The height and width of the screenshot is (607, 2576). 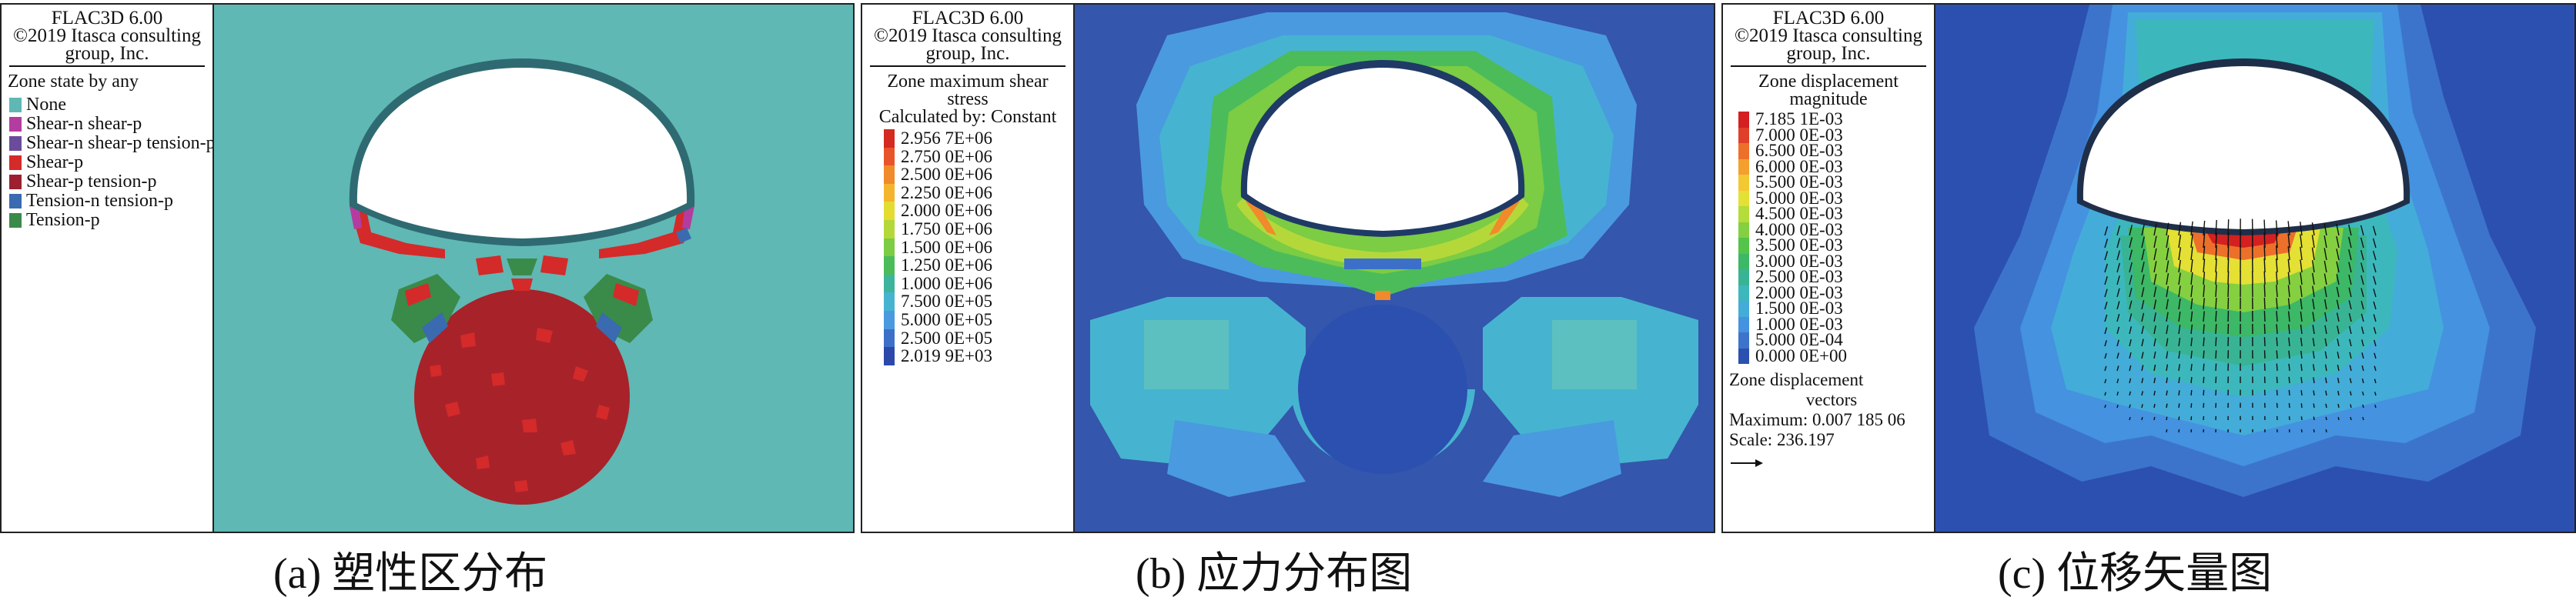 What do you see at coordinates (1836, 198) in the screenshot?
I see `scale-row: 5.000 0E-03` at bounding box center [1836, 198].